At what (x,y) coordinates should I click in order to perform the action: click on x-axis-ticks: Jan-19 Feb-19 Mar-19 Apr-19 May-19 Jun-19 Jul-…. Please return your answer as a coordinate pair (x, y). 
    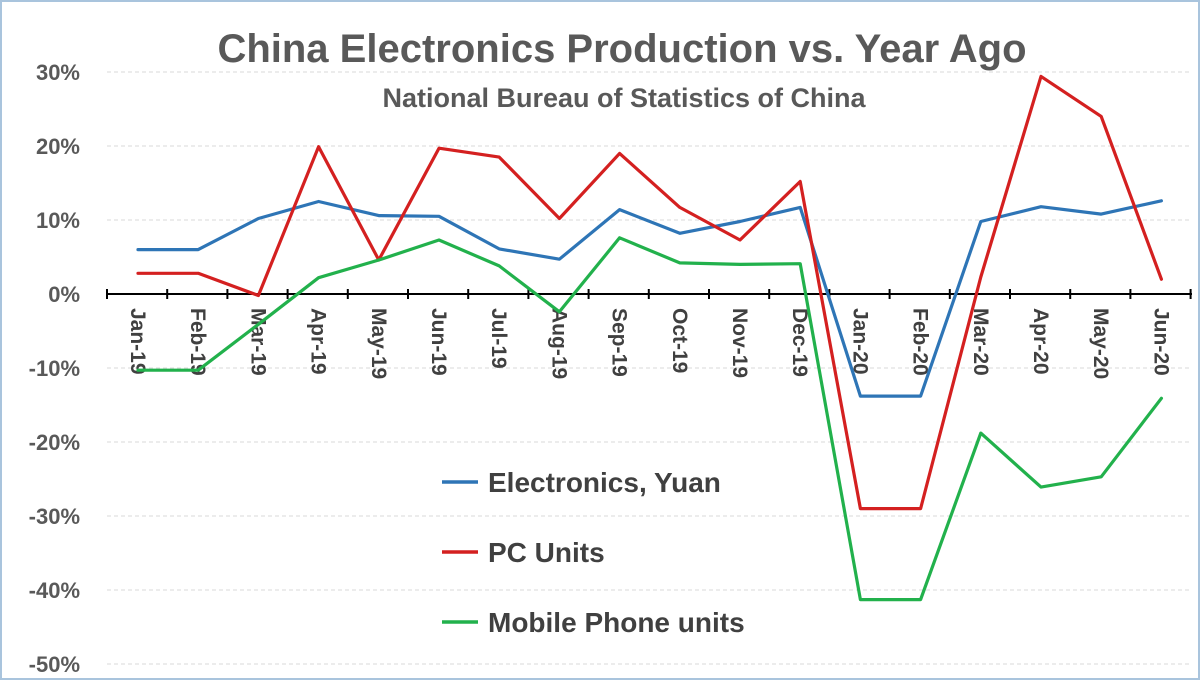
    Looking at the image, I should click on (649, 343).